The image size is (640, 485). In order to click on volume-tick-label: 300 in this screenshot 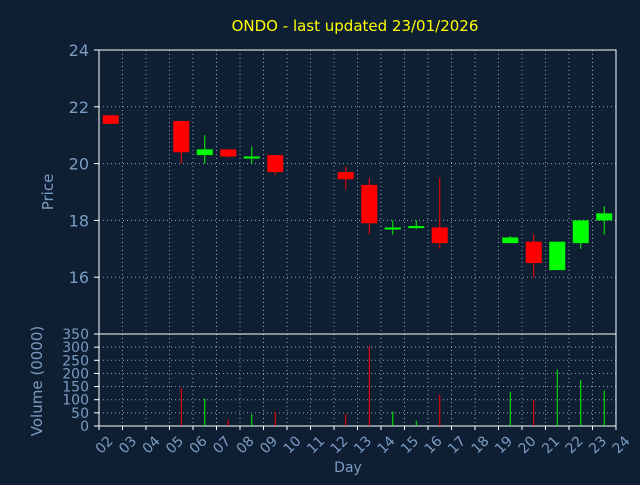, I will do `click(75, 348)`.